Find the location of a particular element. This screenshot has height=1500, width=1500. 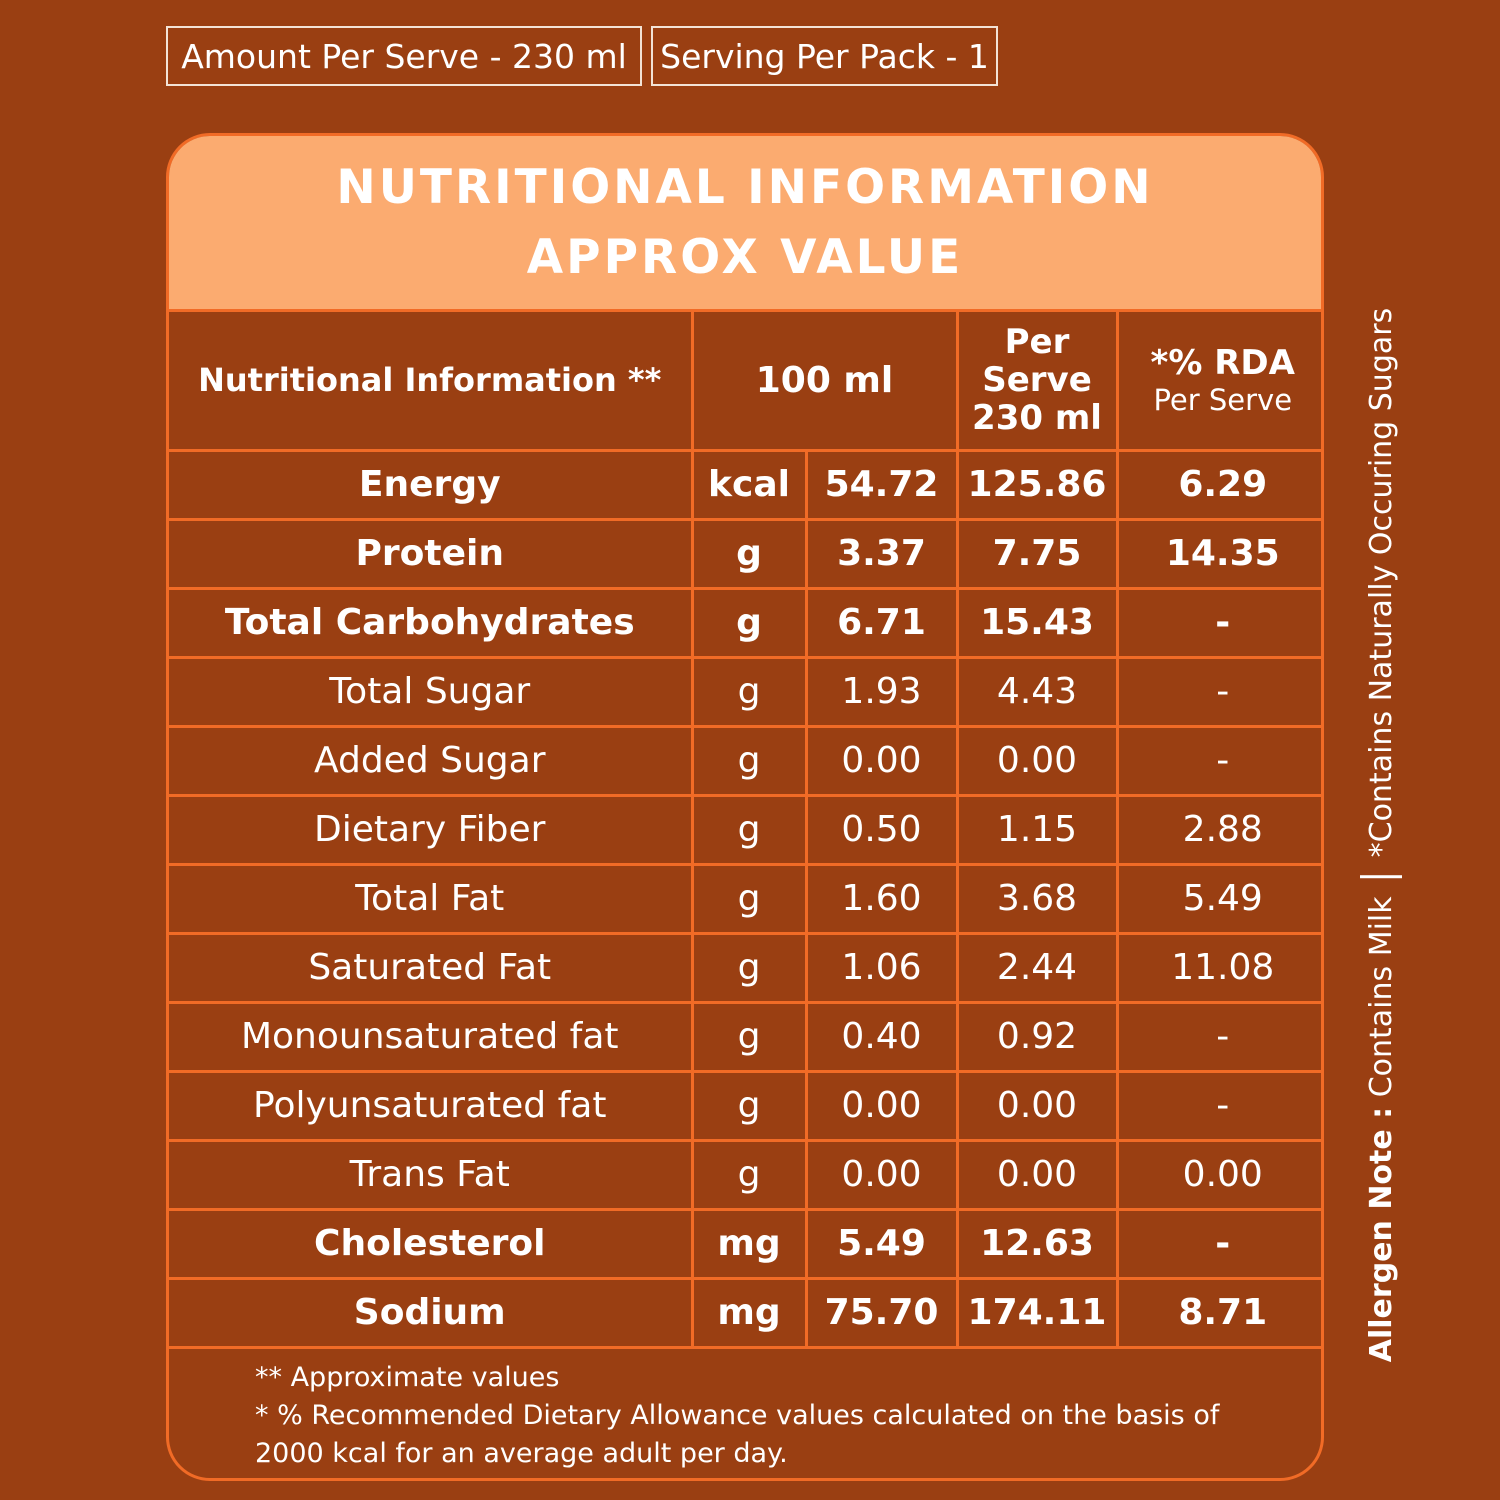

nutrient-per-serve: 7.75 is located at coordinates (1037, 553).